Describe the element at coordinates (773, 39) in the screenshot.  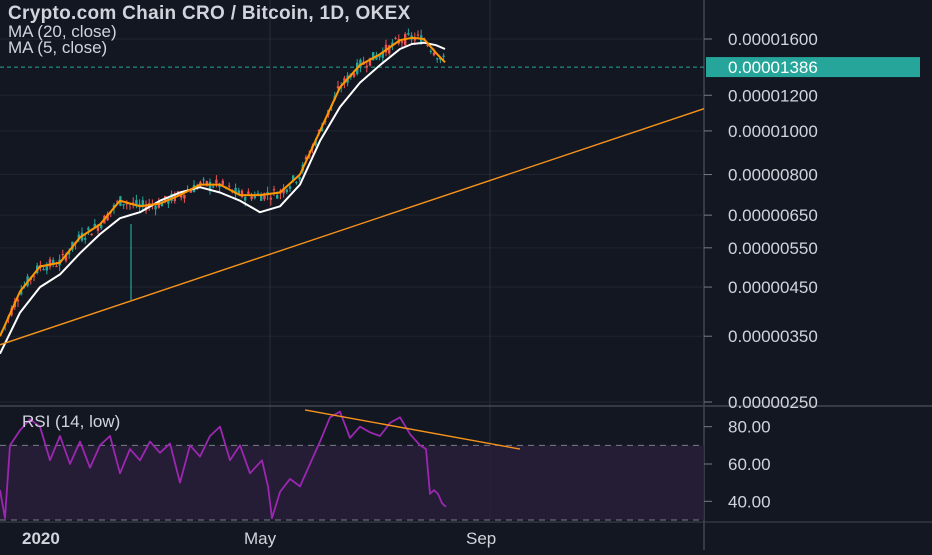
I see `price-tick-label: 0.00001600` at that location.